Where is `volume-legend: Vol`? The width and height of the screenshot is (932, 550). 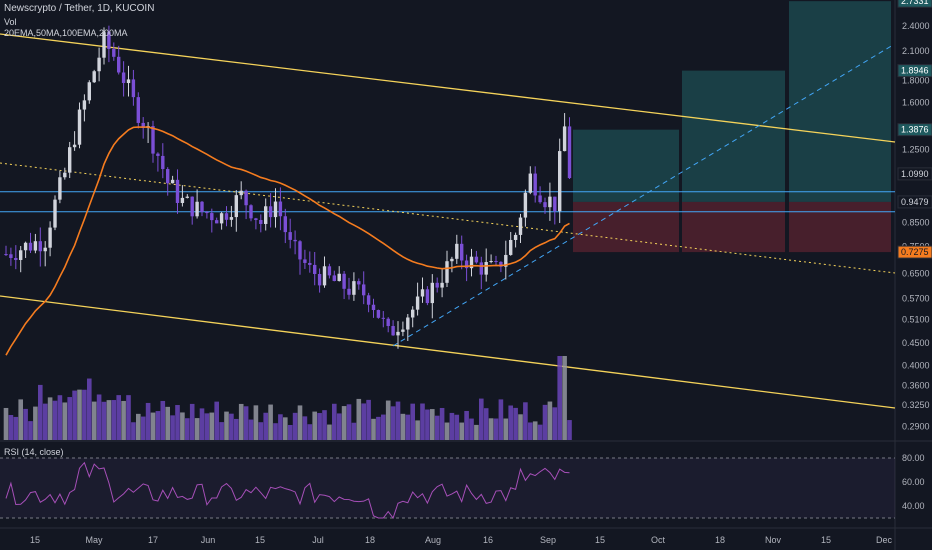 volume-legend: Vol is located at coordinates (10, 22).